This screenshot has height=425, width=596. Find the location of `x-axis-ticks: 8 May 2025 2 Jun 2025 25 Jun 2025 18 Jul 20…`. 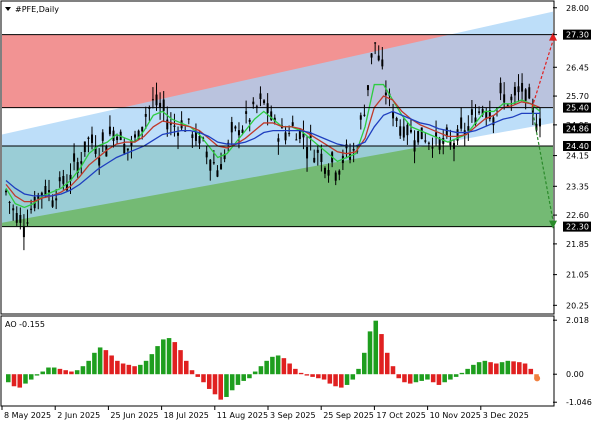

x-axis-ticks: 8 May 2025 2 Jun 2025 25 Jun 2025 18 Jul 20… is located at coordinates (265, 413).